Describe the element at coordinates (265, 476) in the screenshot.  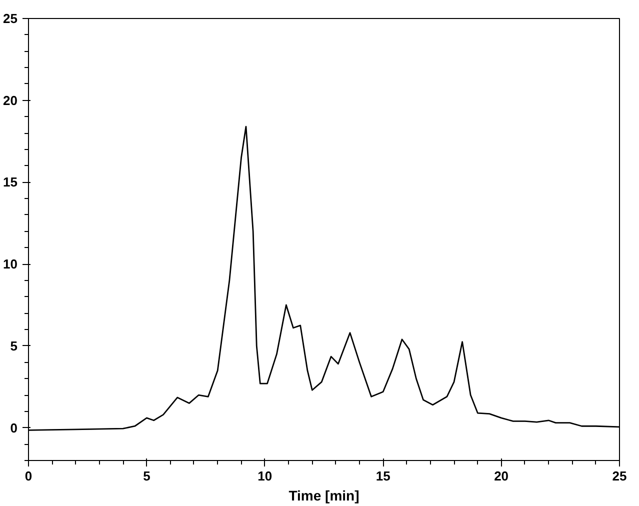
I see `x-tick-label: 10` at that location.